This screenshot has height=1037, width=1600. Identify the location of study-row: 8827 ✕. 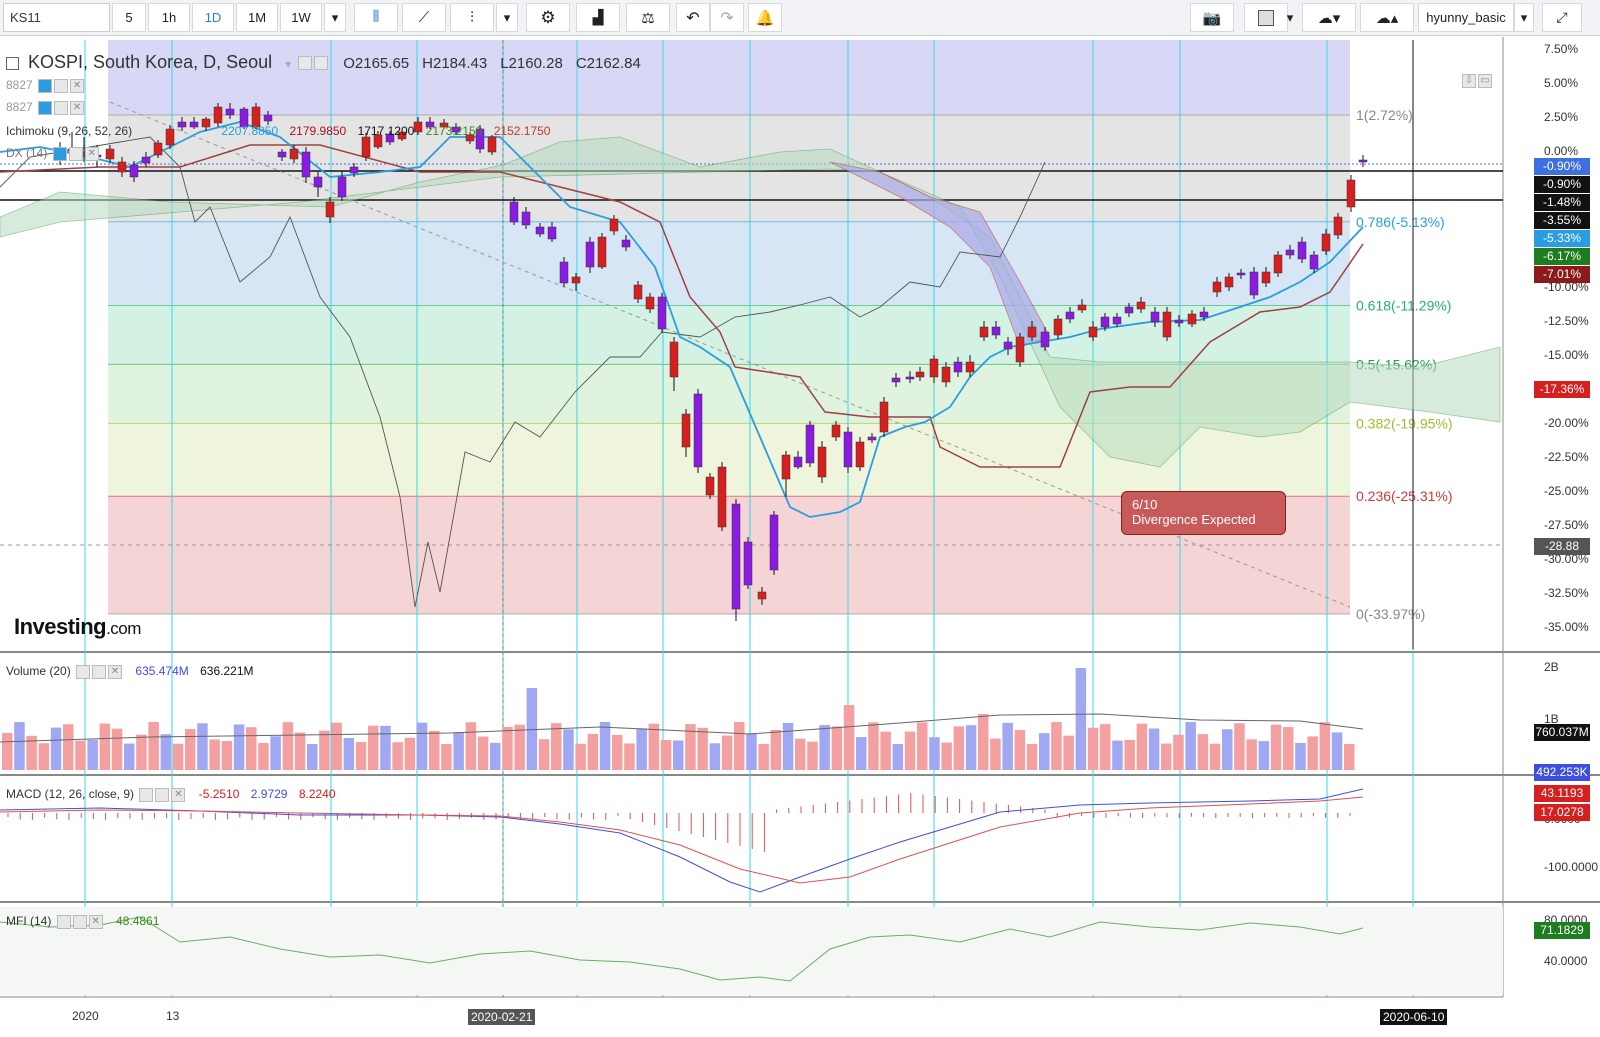
(45, 85).